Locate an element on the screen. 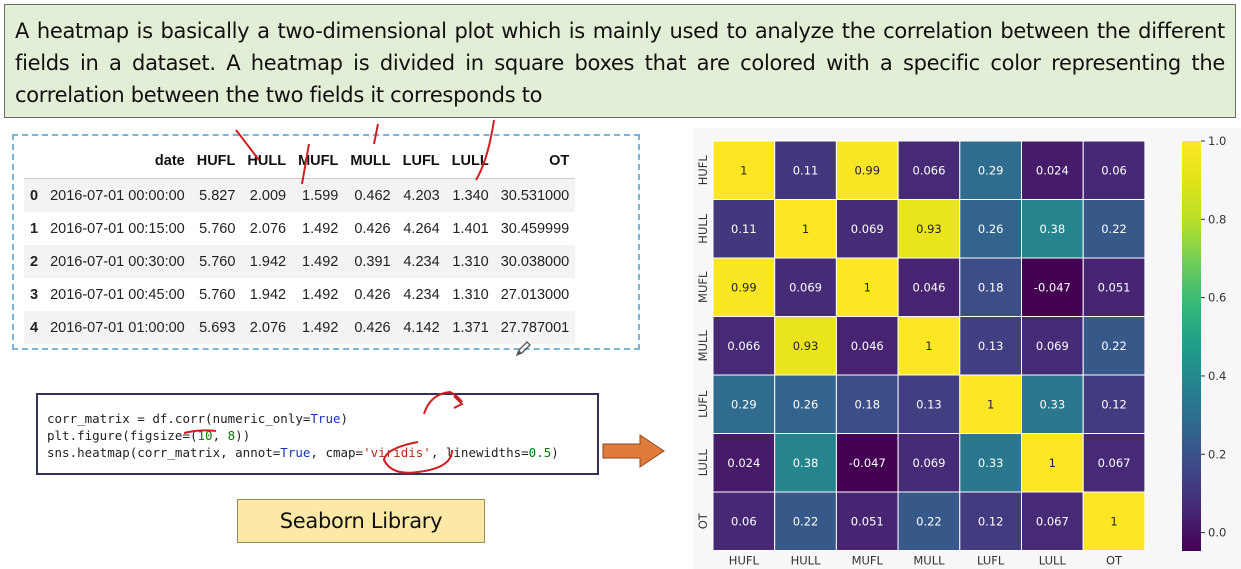 Image resolution: width=1241 pixels, height=569 pixels. x-tick-label: LUFL is located at coordinates (991, 561).